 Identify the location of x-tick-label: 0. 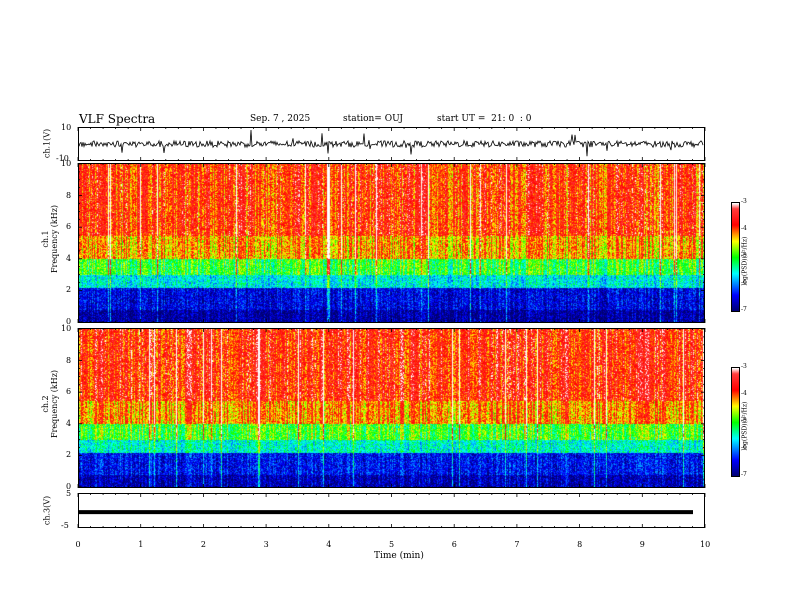
(78, 544).